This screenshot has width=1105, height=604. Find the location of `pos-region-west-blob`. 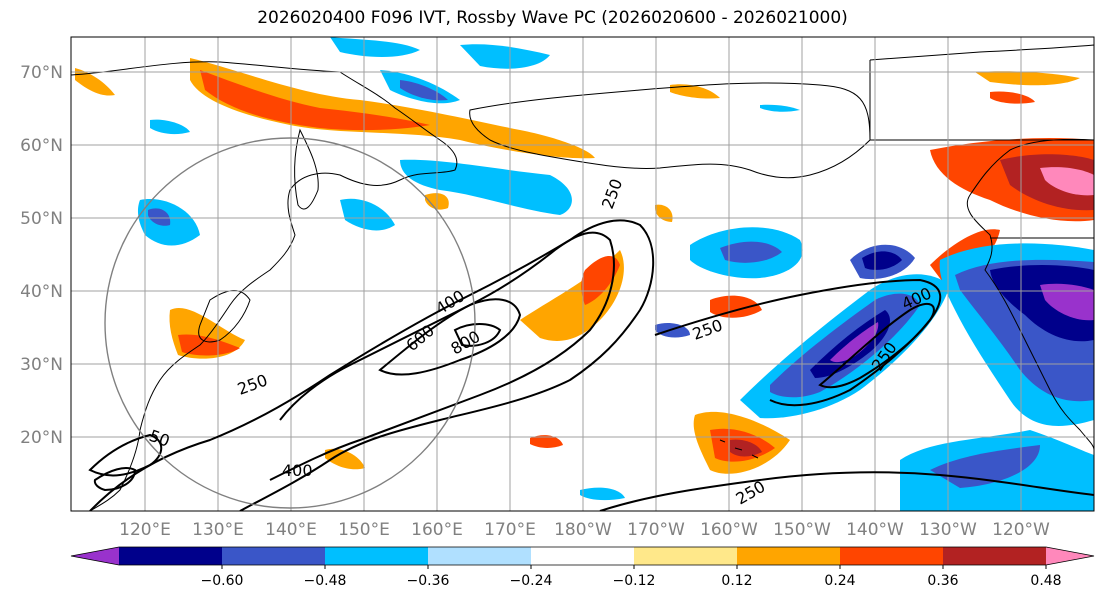

pos-region-west-blob is located at coordinates (95, 82).